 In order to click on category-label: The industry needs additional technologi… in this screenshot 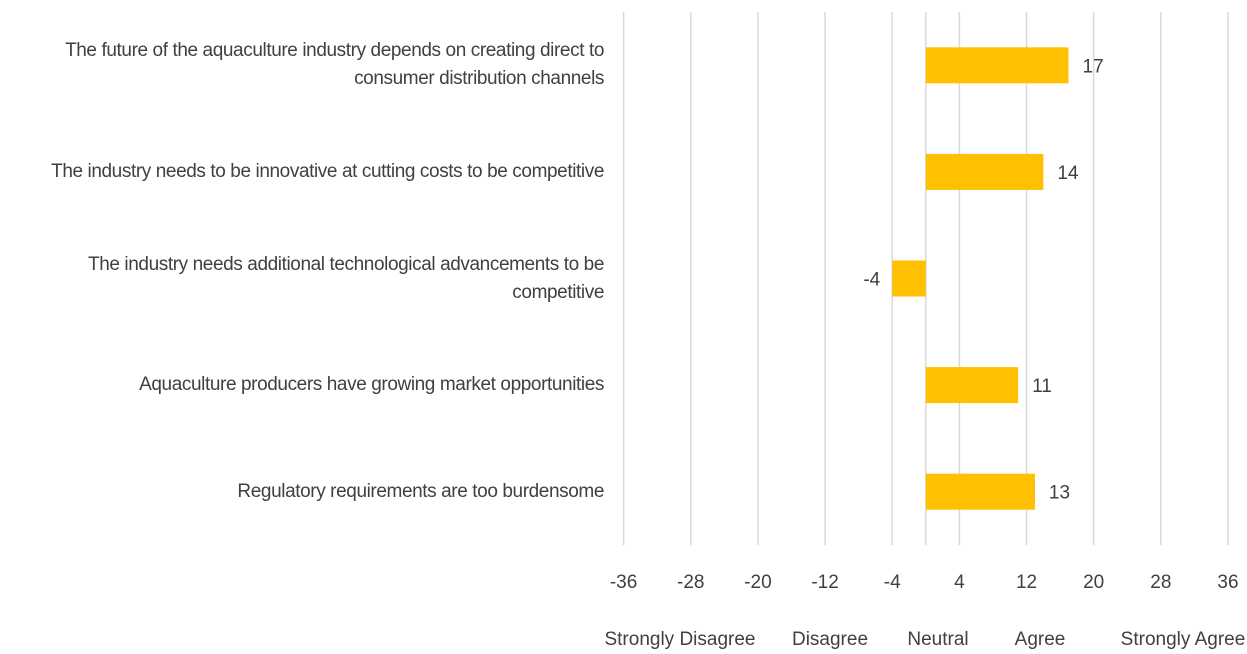, I will do `click(346, 278)`.